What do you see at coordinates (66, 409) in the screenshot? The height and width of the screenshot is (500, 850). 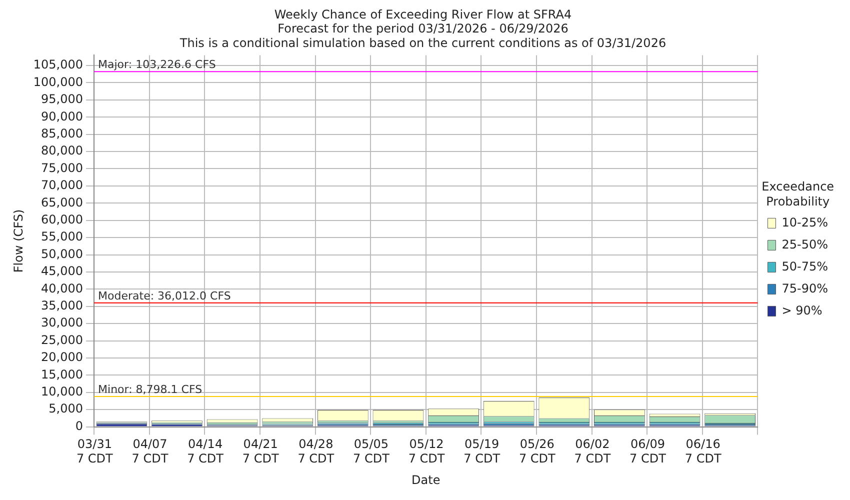 I see `y-tick-label: 5,000` at bounding box center [66, 409].